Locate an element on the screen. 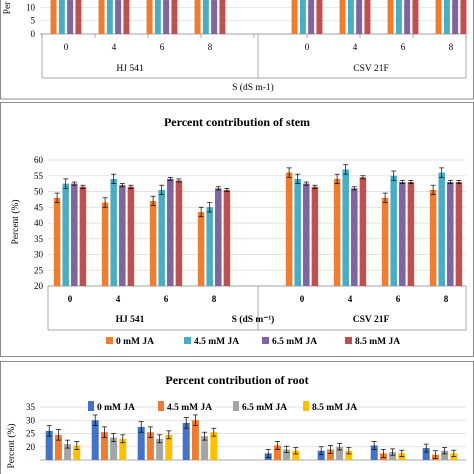  leaf-ylabel: Per is located at coordinates (8, 8).